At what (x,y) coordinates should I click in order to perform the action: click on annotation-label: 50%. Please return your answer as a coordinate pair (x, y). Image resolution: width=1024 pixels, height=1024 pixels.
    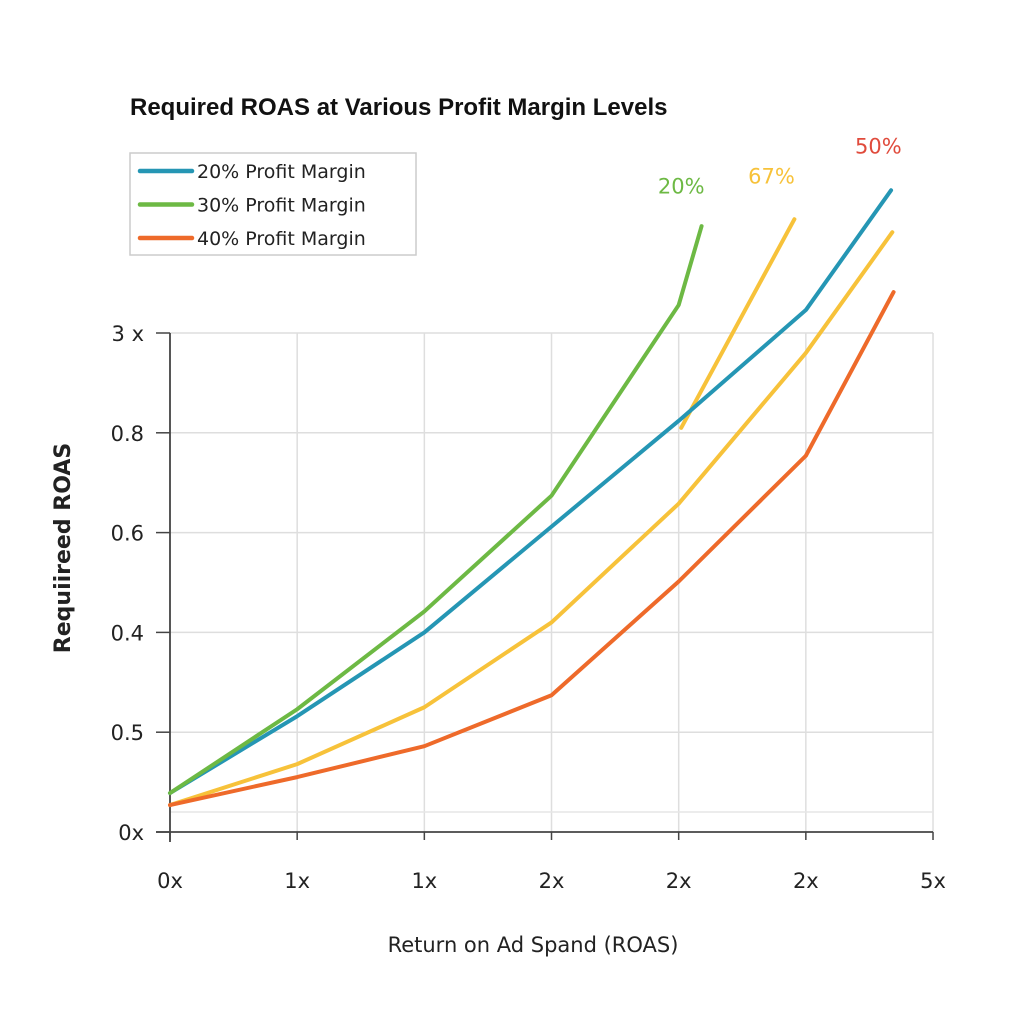
    Looking at the image, I should click on (878, 146).